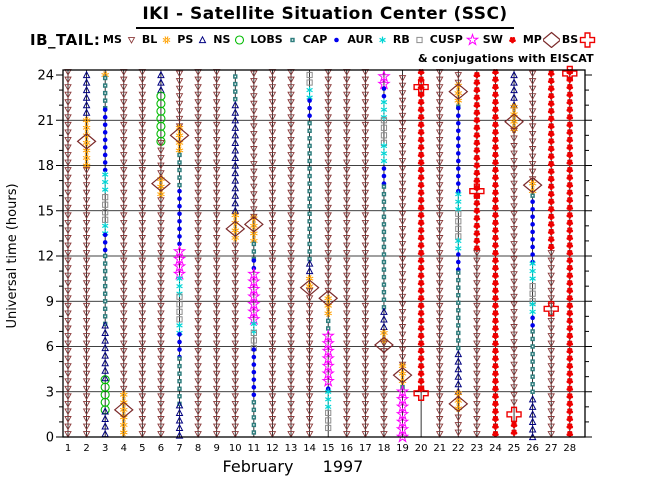 This screenshot has width=650, height=500. What do you see at coordinates (105, 448) in the screenshot?
I see `x-tick-label: 3` at bounding box center [105, 448].